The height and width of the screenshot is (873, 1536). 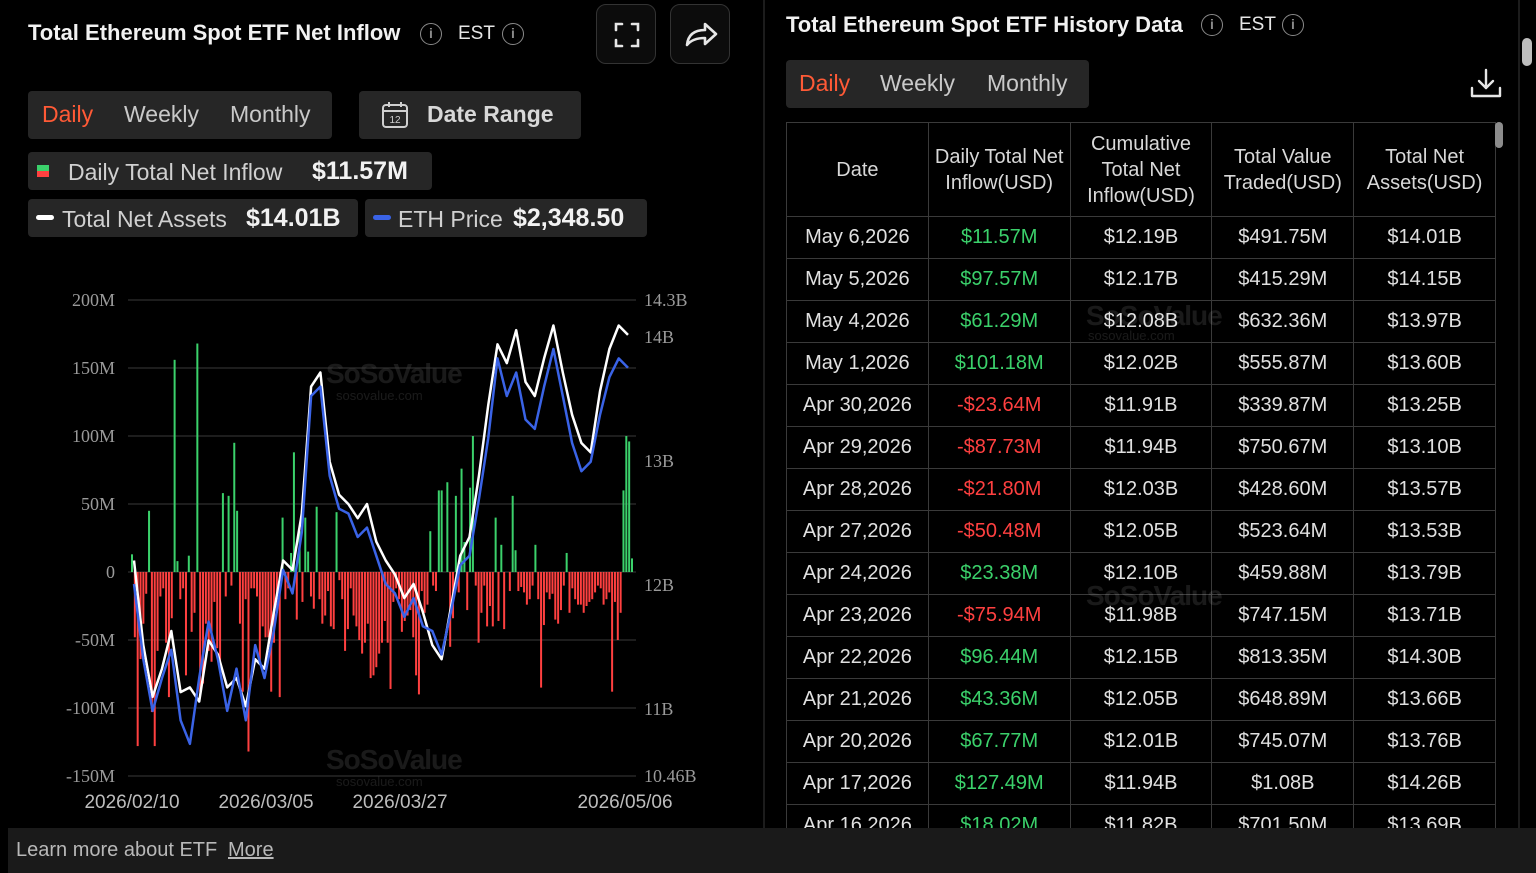 I want to click on cell-cumulative-inflow: $11.82B, so click(x=1141, y=816).